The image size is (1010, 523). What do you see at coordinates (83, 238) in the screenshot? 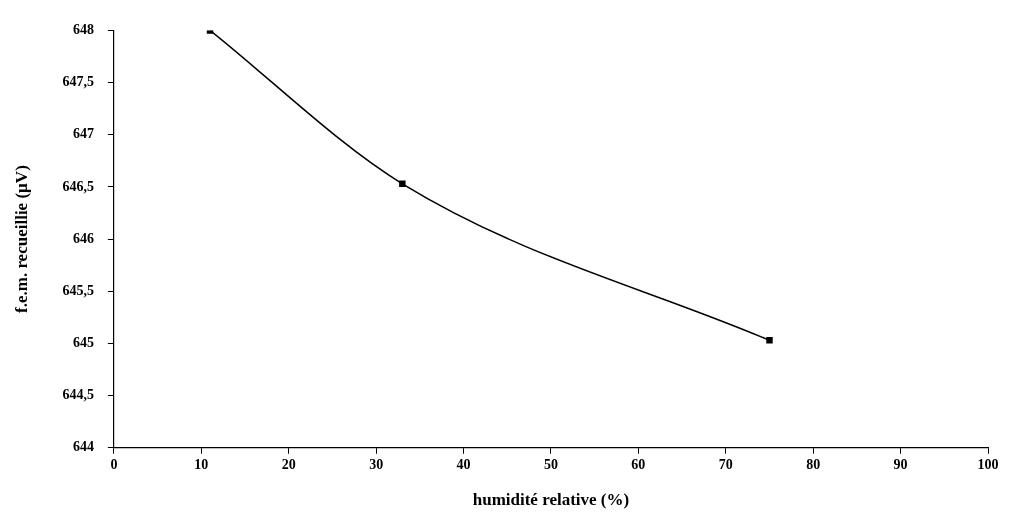
I see `y-tick-label: 646` at bounding box center [83, 238].